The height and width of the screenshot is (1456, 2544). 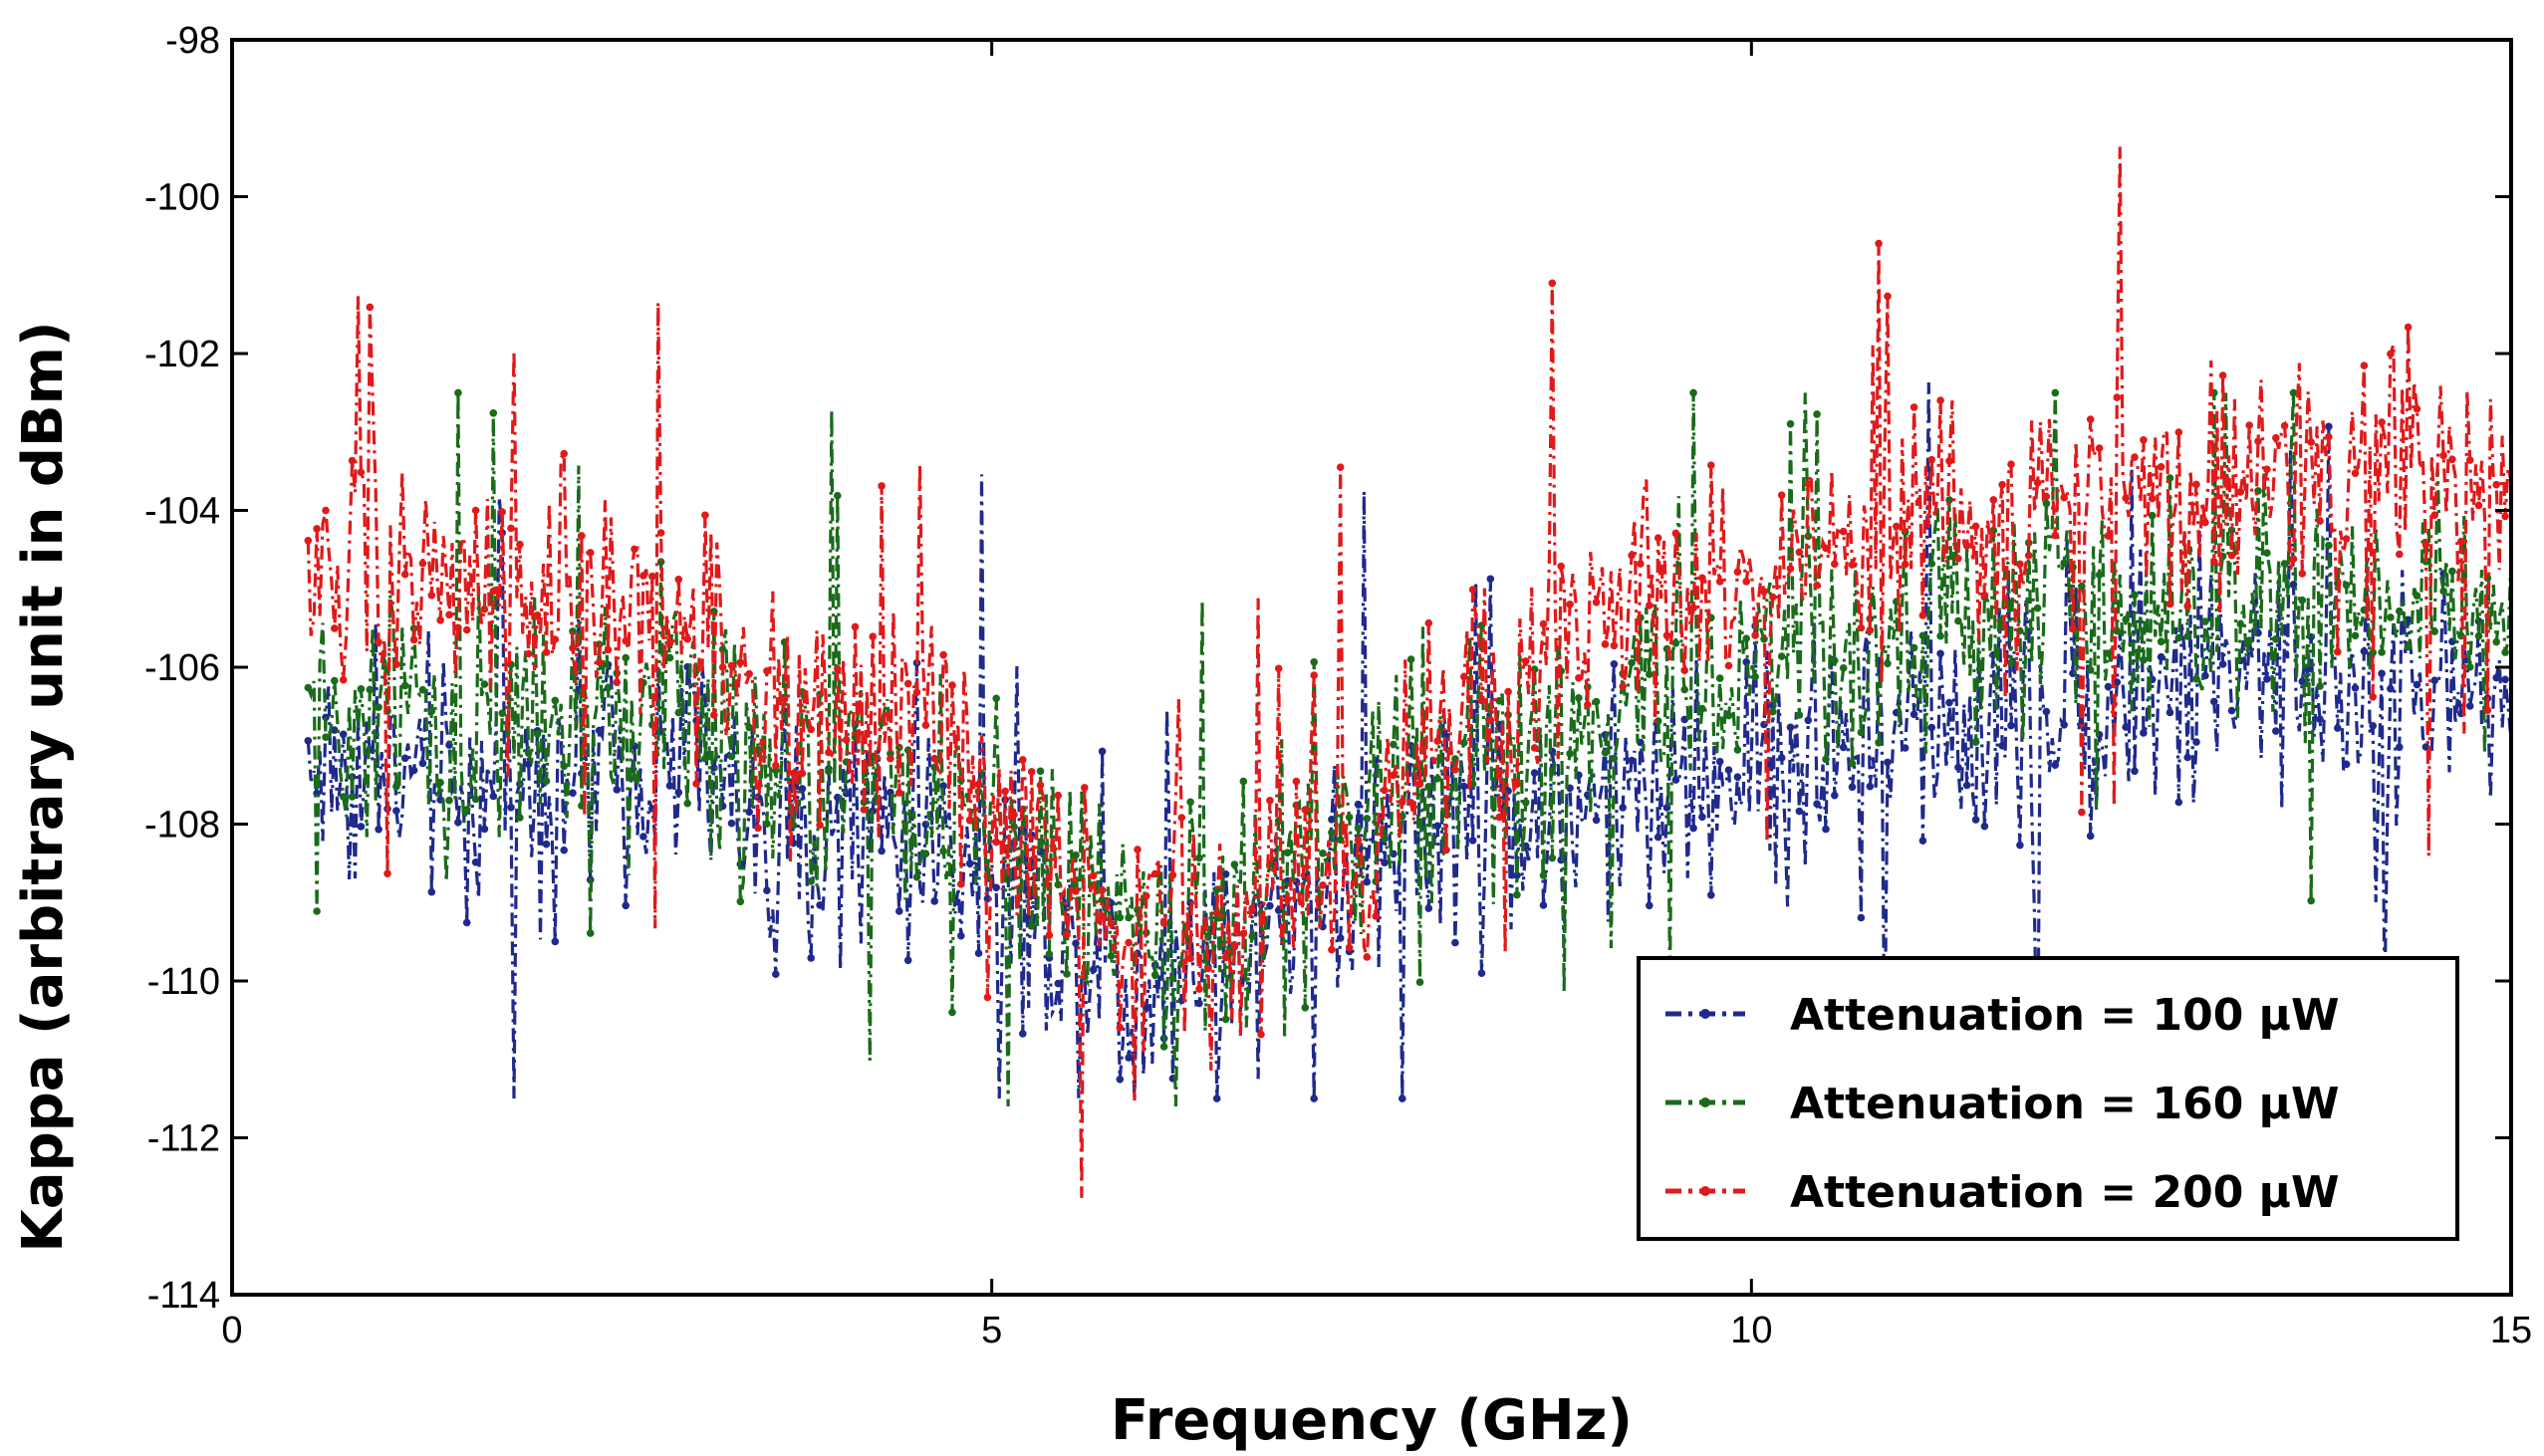 I want to click on y-tick-label: -104, so click(x=182, y=512).